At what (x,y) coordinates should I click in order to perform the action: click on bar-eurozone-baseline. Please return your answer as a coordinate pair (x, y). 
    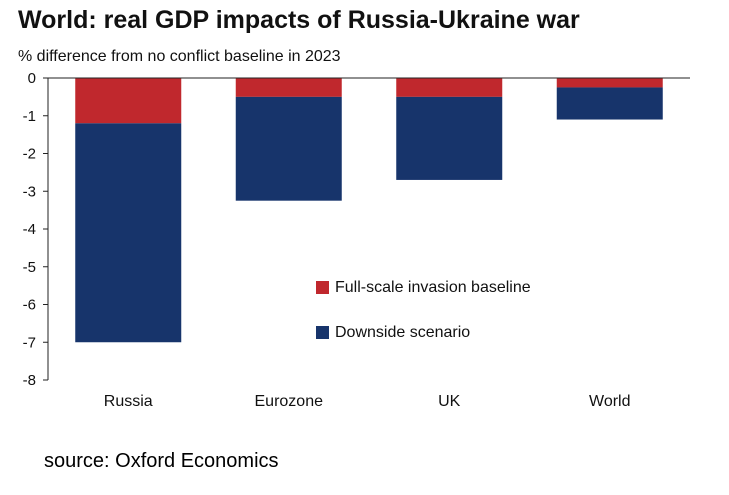
    Looking at the image, I should click on (288, 87).